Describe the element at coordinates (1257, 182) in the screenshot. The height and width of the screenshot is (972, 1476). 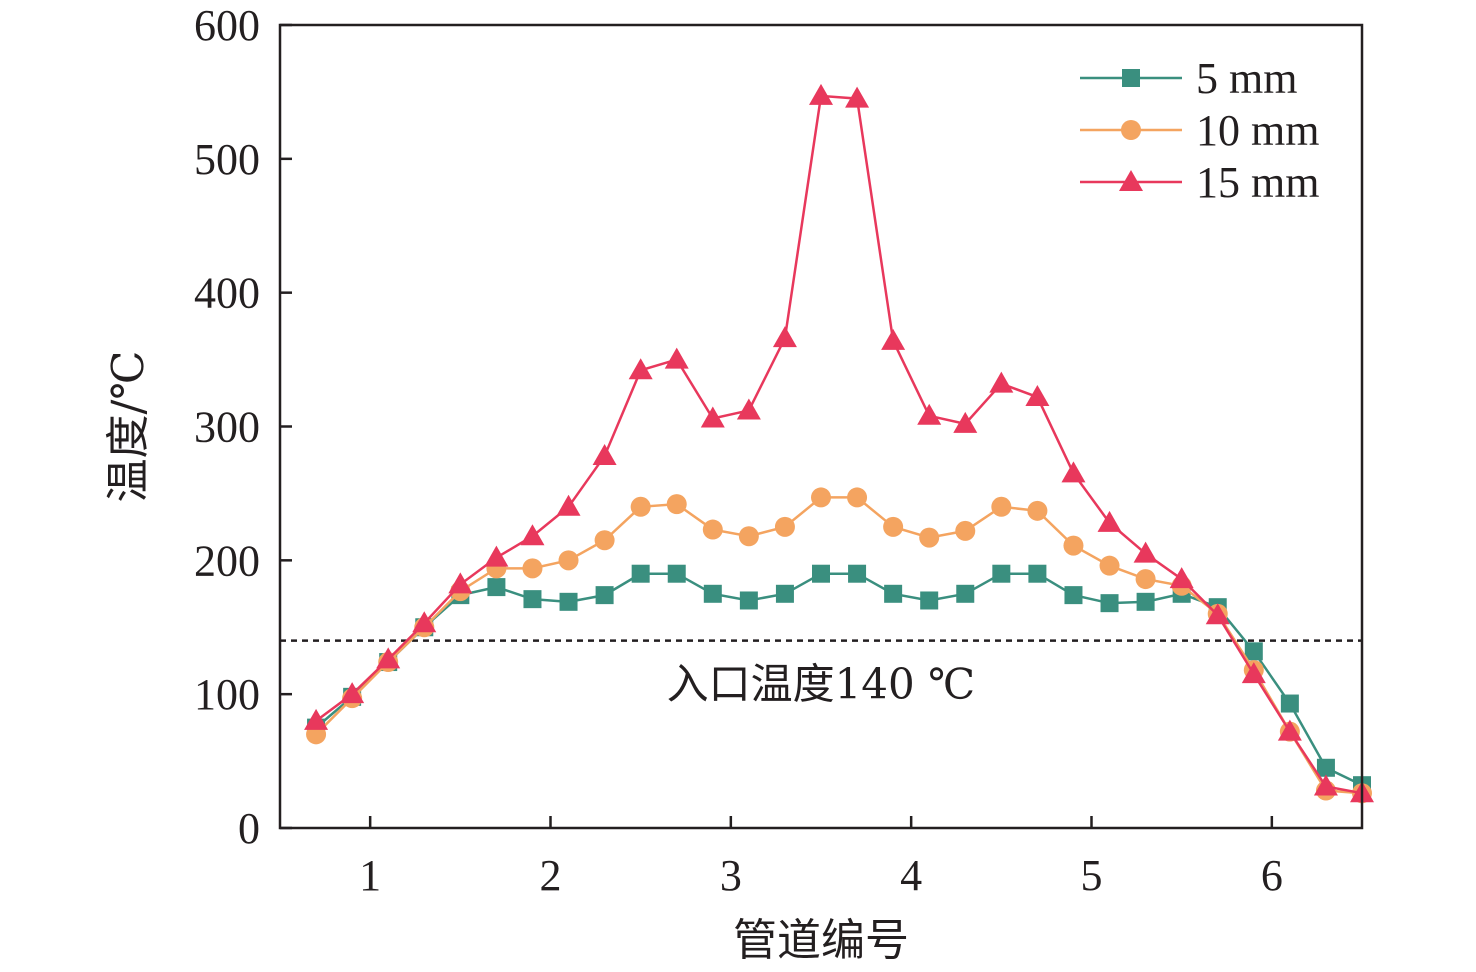
I see `legend-label: 15 mm` at that location.